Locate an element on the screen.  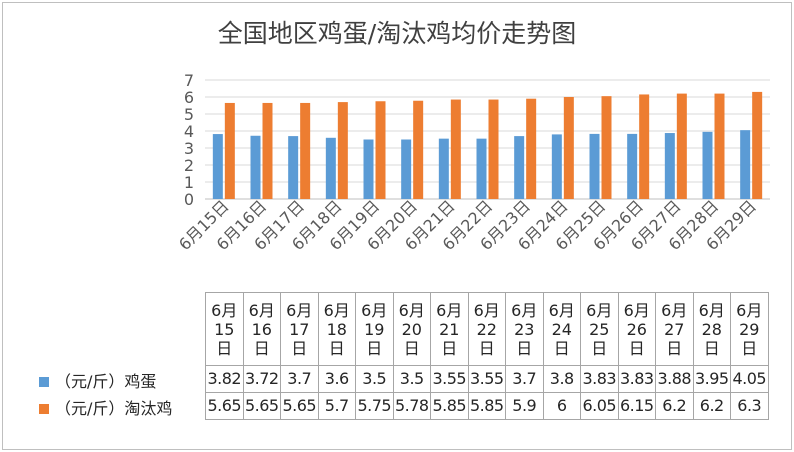
y-tick-label: 1 is located at coordinates (189, 182).